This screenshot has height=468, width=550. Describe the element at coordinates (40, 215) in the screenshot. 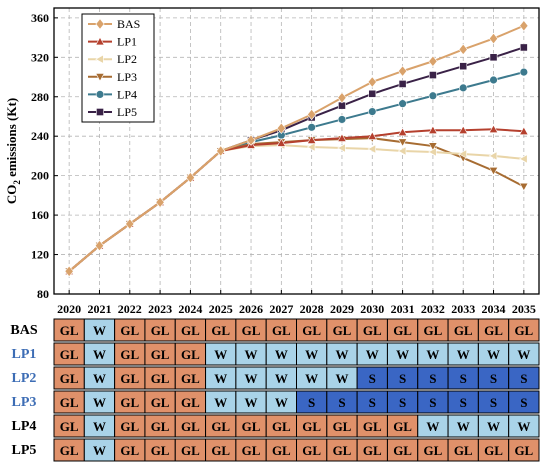

I see `y-tick-label: 160` at that location.